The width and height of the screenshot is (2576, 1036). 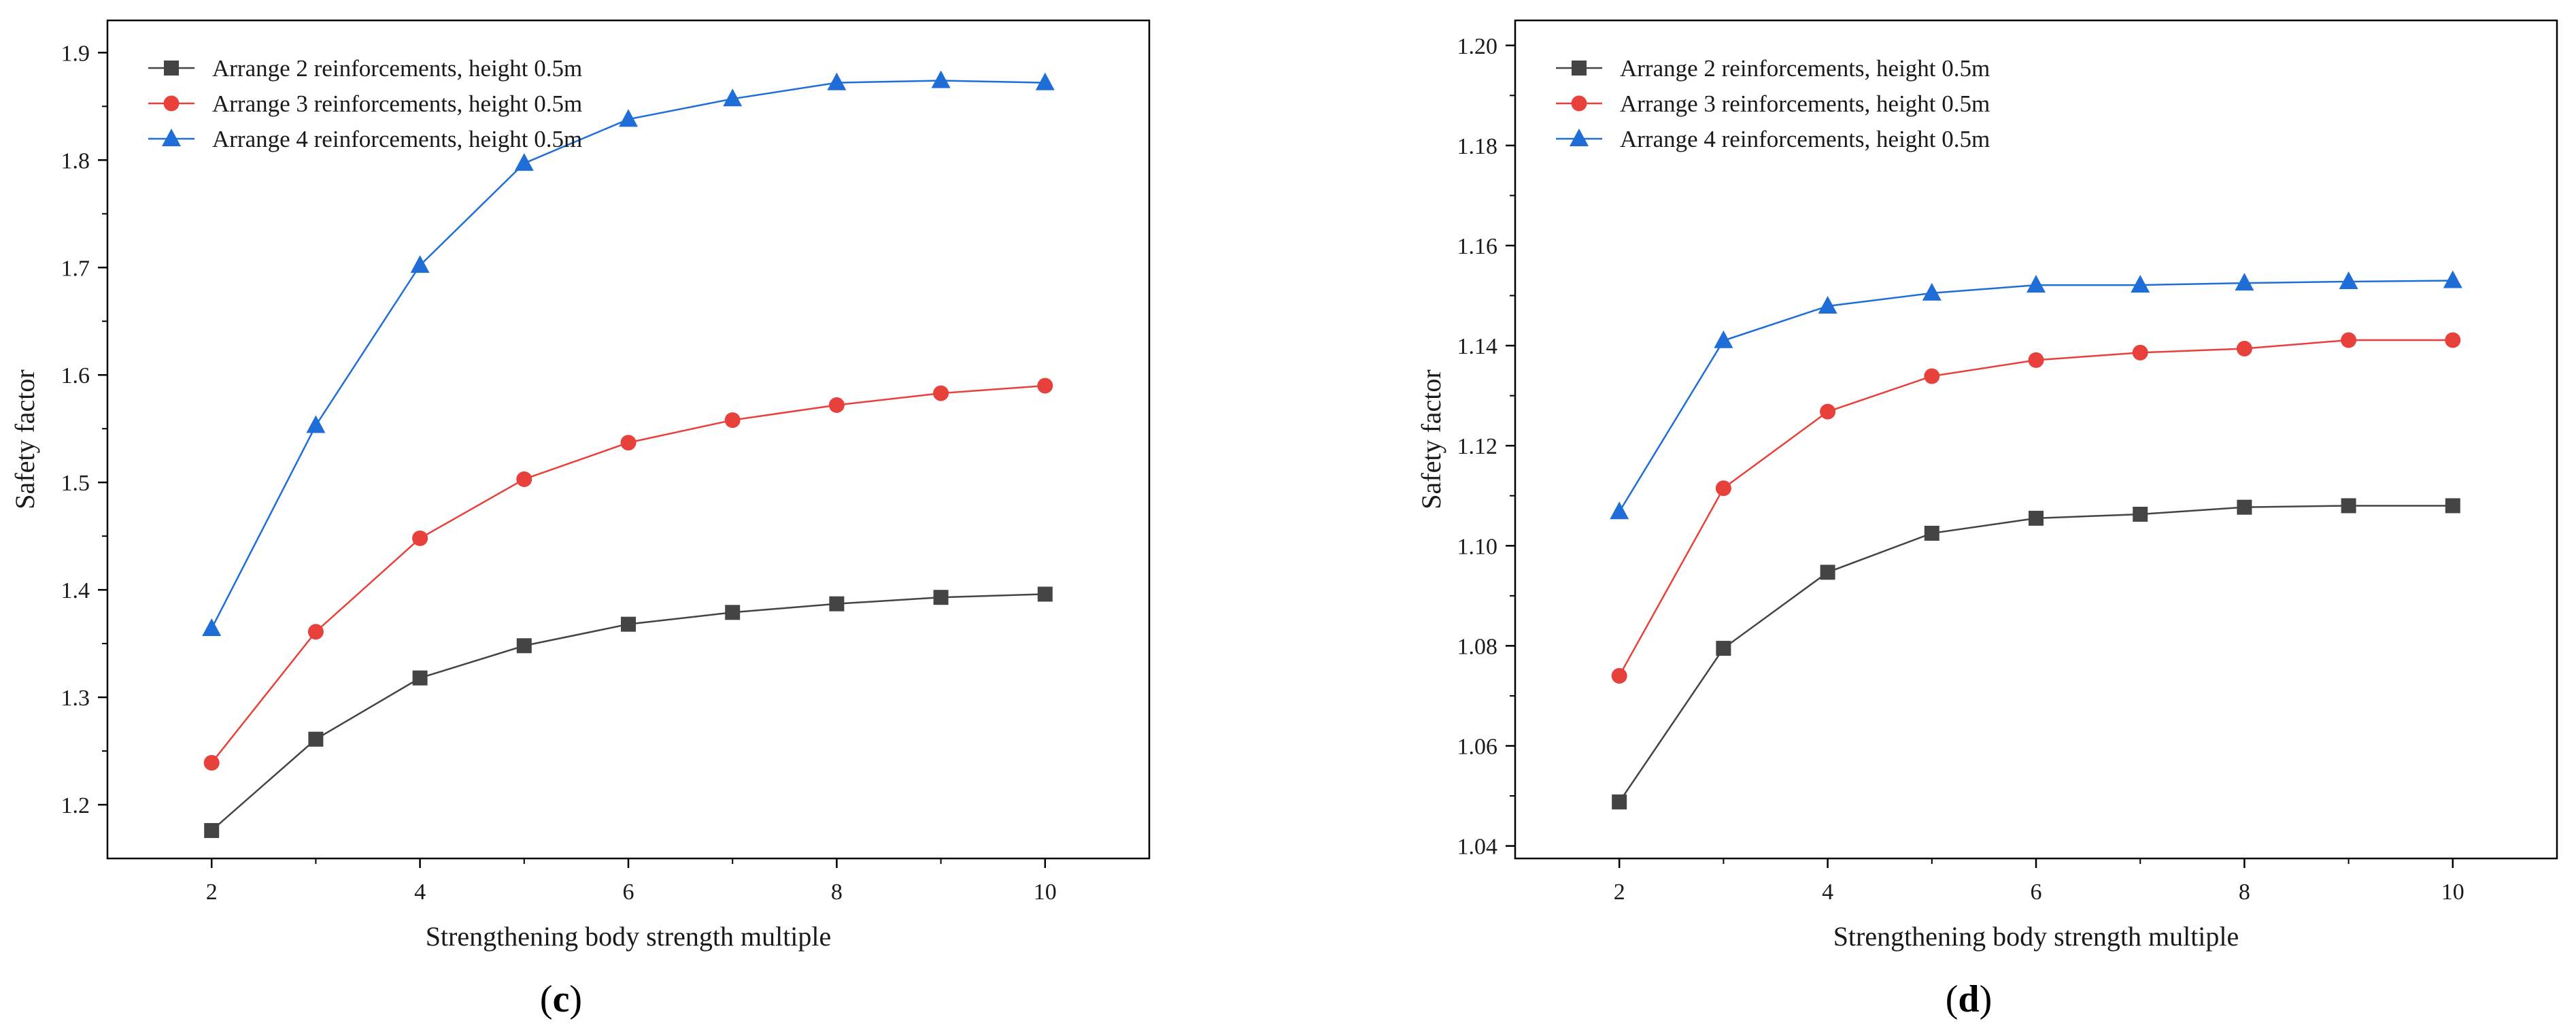 What do you see at coordinates (2453, 340) in the screenshot?
I see `data-point-d-s2-x10` at bounding box center [2453, 340].